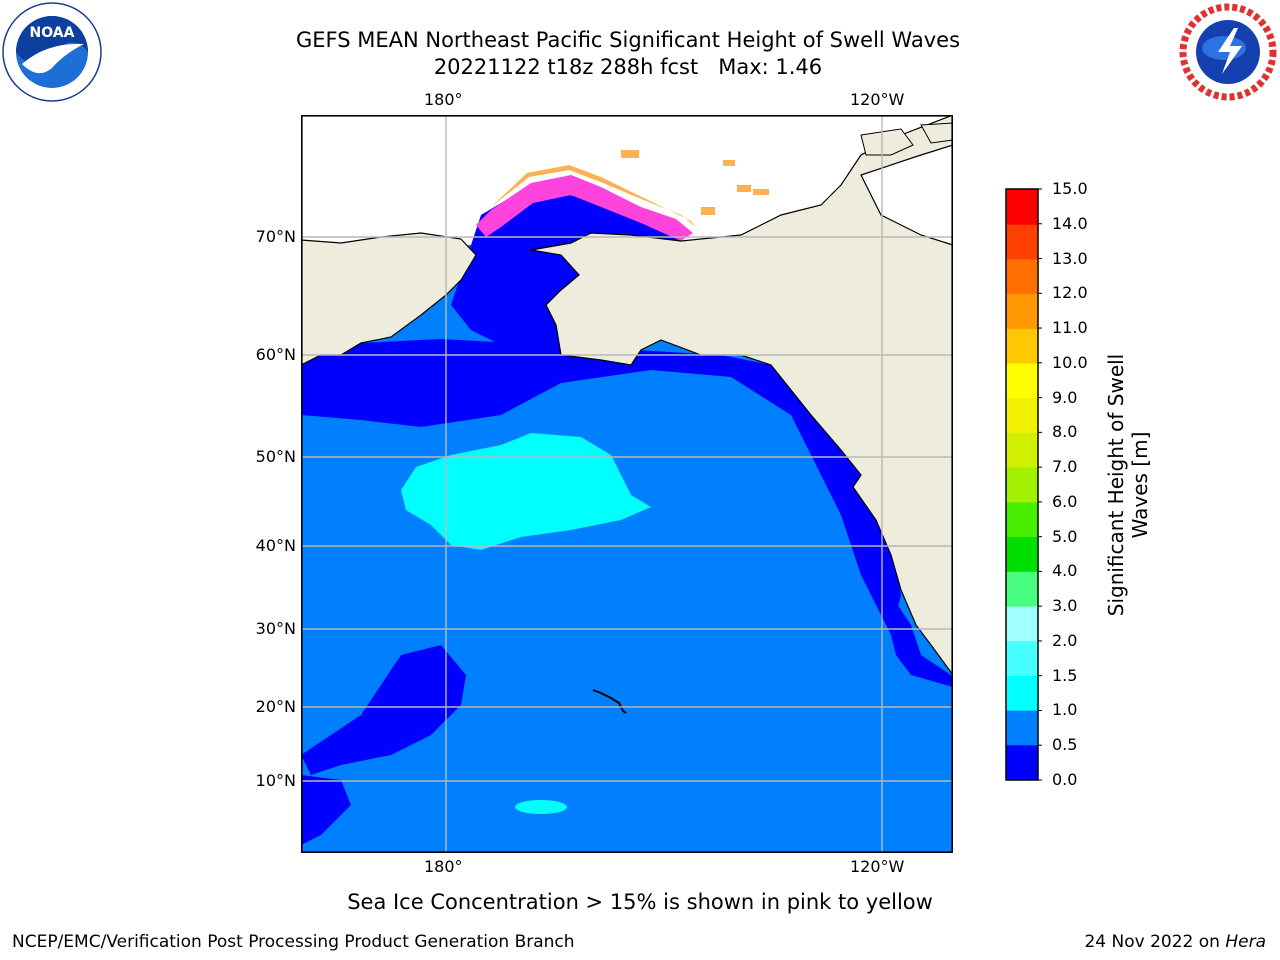  What do you see at coordinates (1155, 942) in the screenshot?
I see `date-text: 24 Nov 2022 on` at bounding box center [1155, 942].